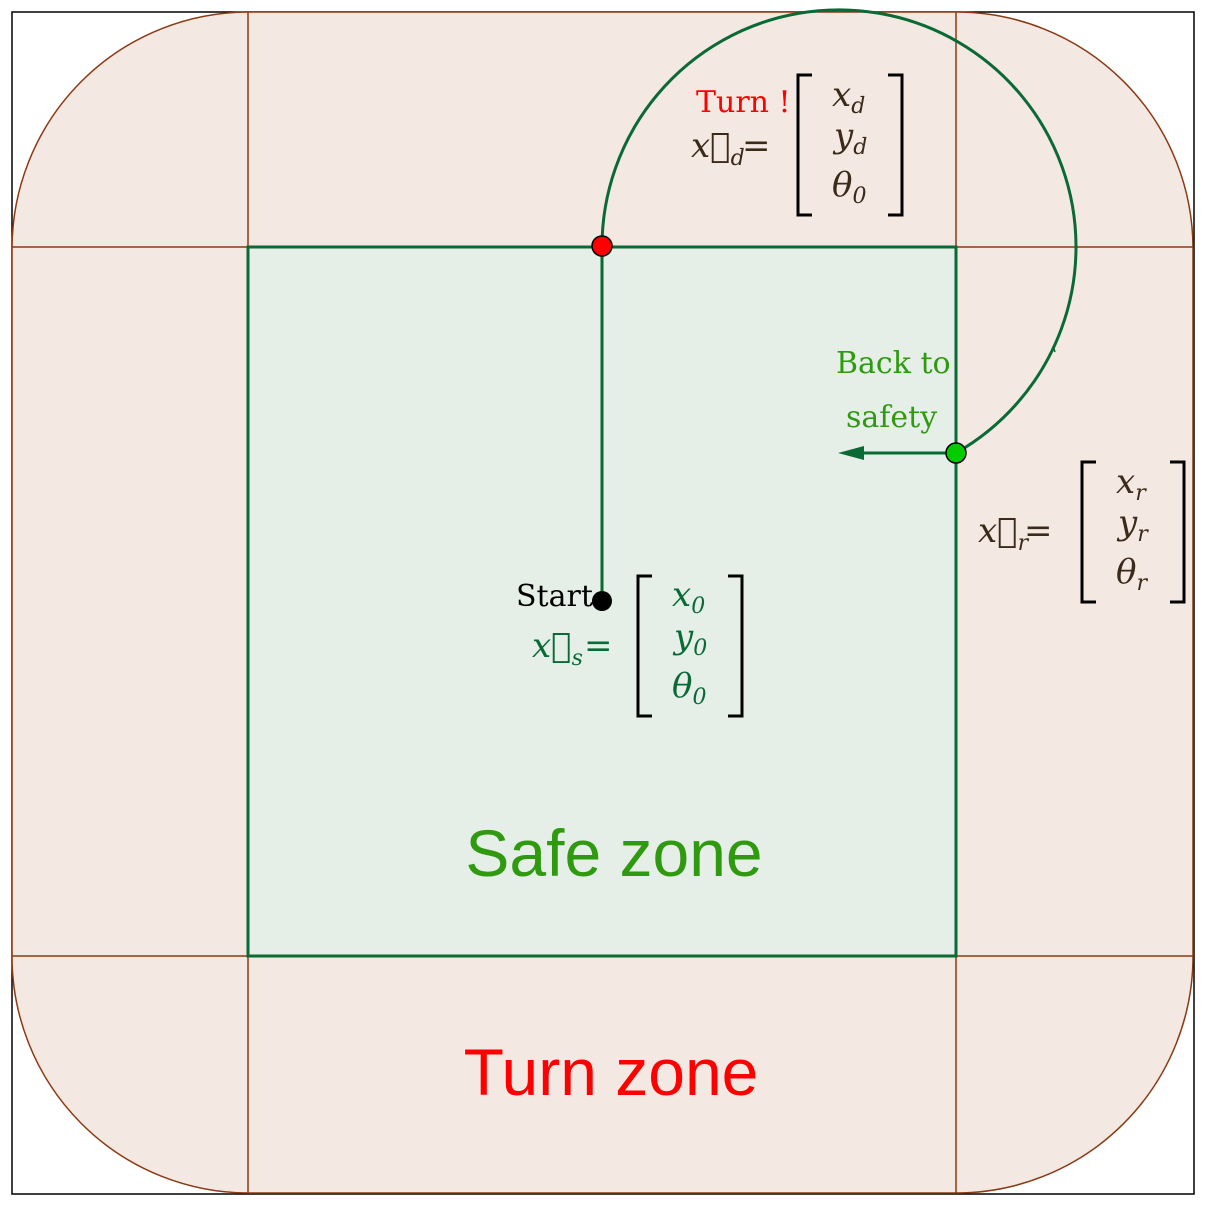  I want to click on return-state-vector: x⃗r = xr yr θr, so click(1082, 532).